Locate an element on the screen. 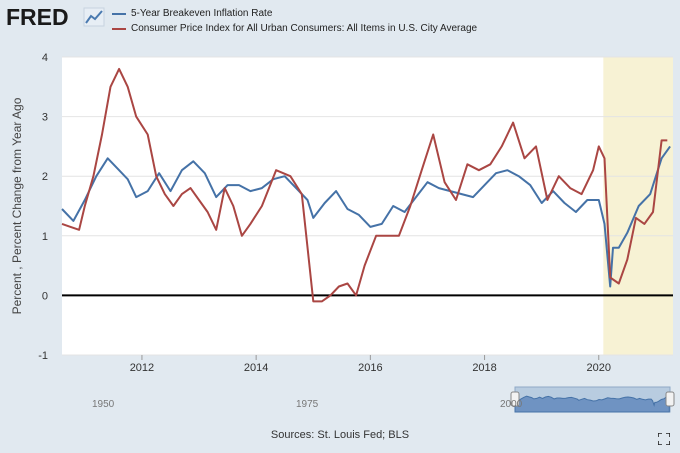 The image size is (680, 453). x-tick-label: 2016 is located at coordinates (370, 368).